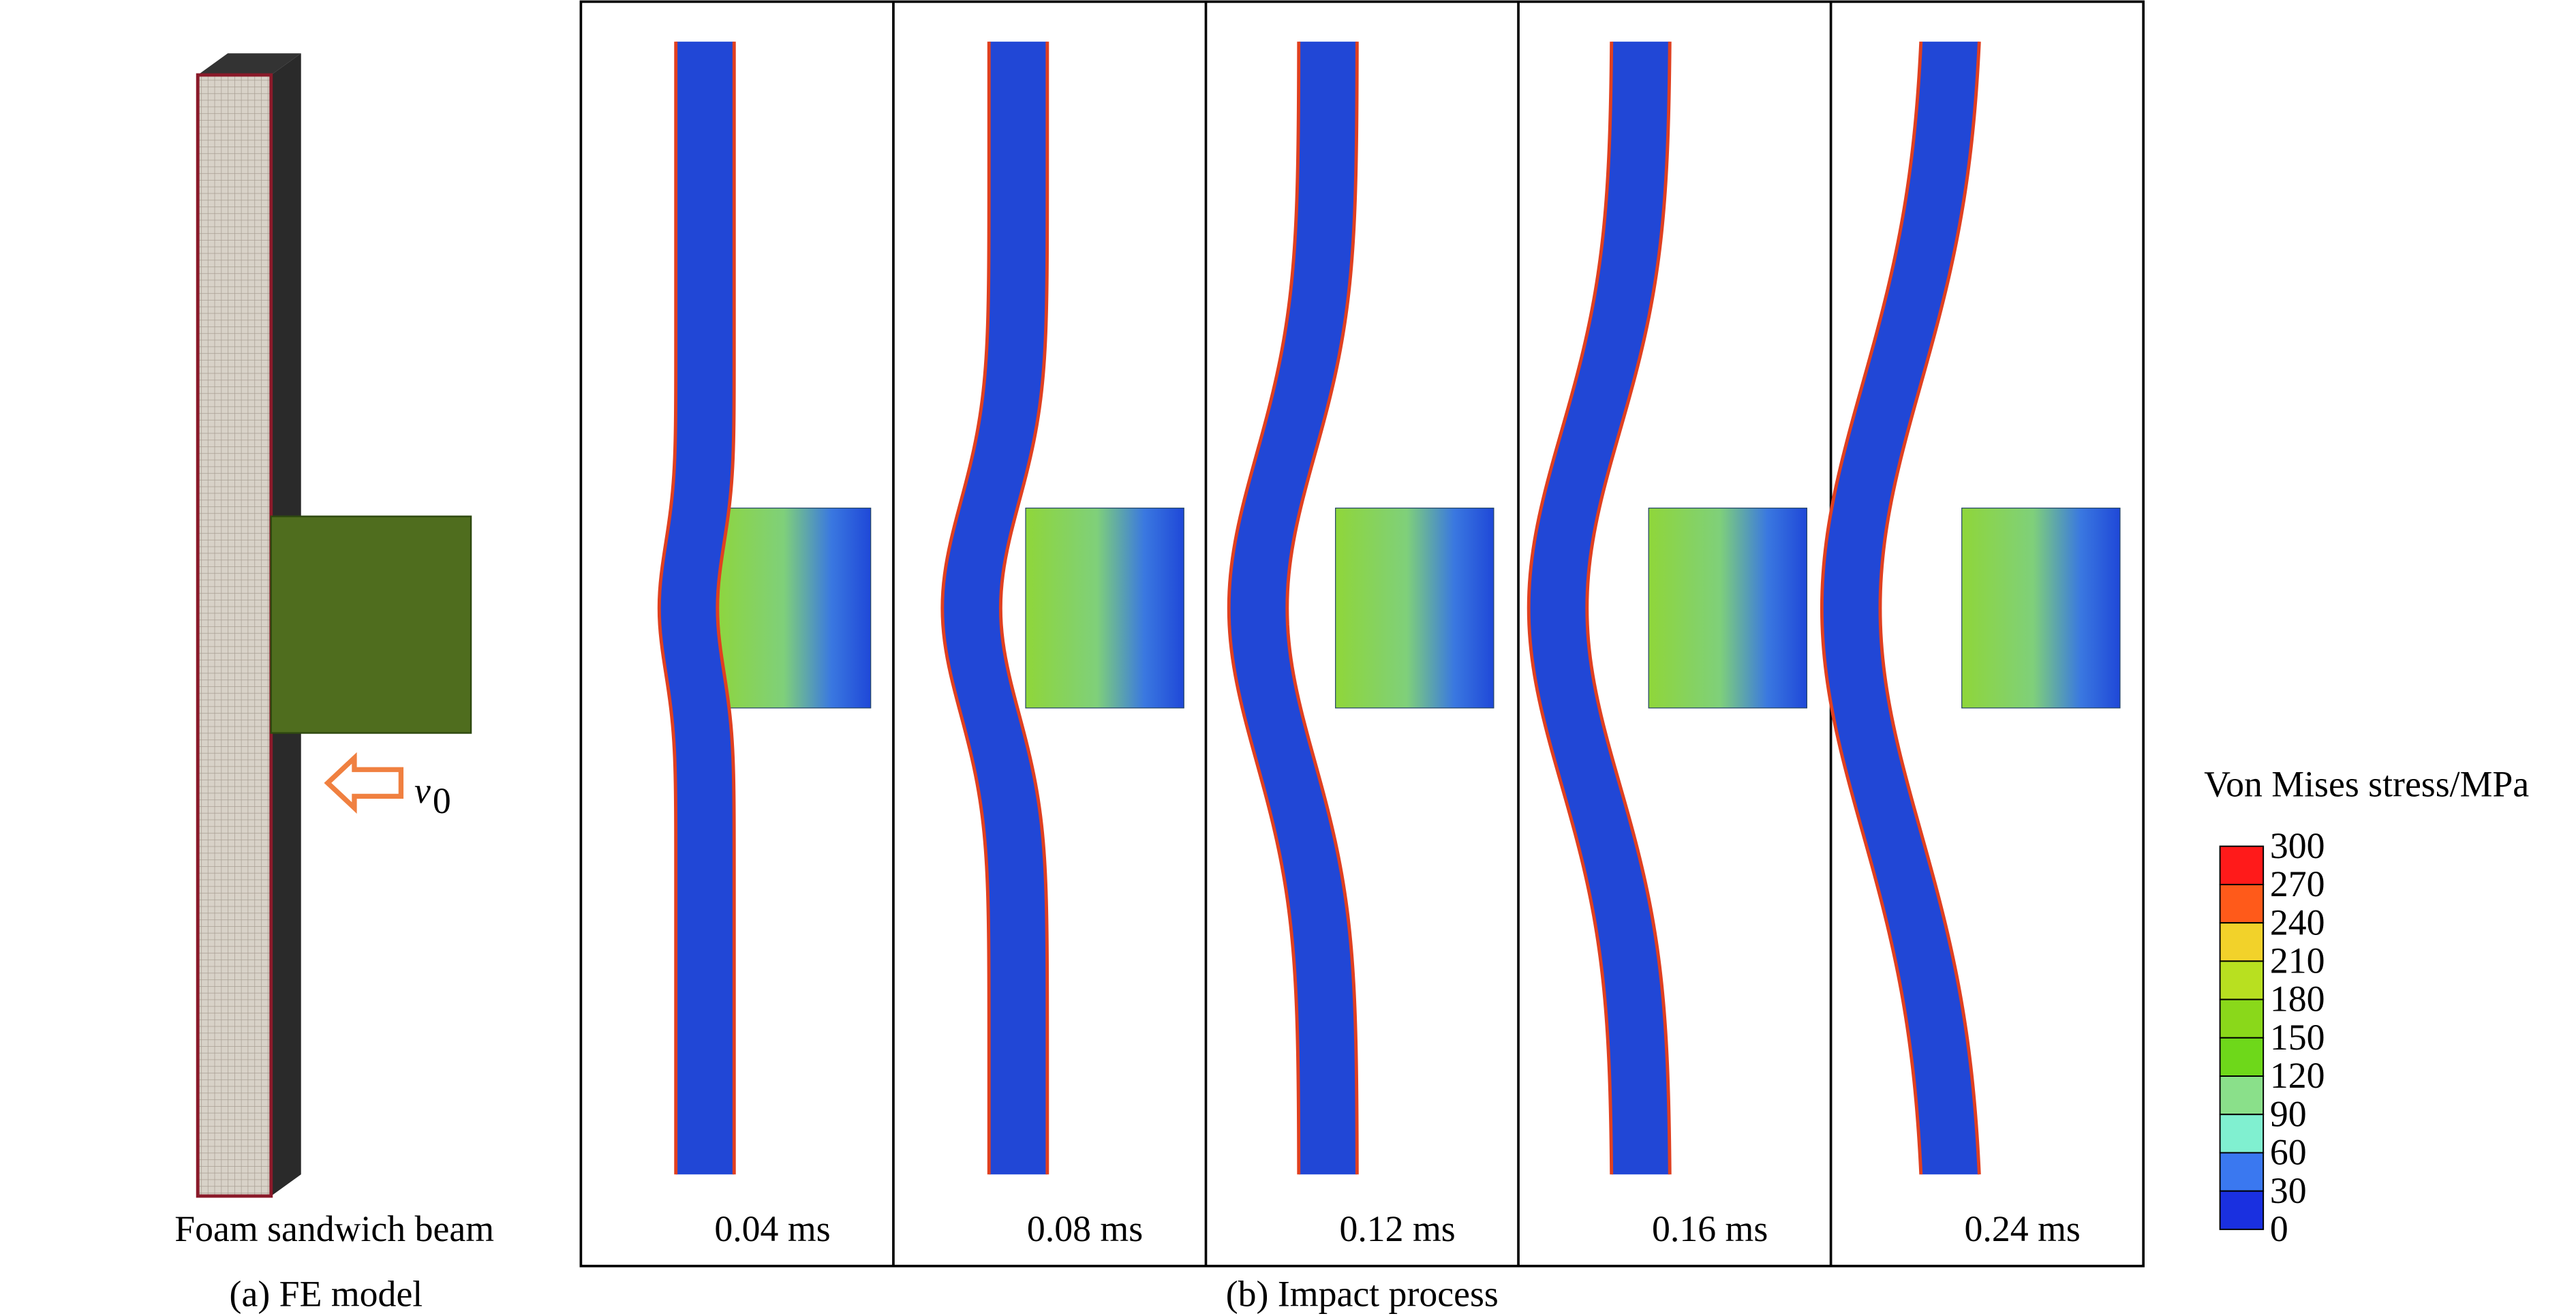 This screenshot has height=1316, width=2576. I want to click on legend-title: Von Mises stress/MPa, so click(2366, 783).